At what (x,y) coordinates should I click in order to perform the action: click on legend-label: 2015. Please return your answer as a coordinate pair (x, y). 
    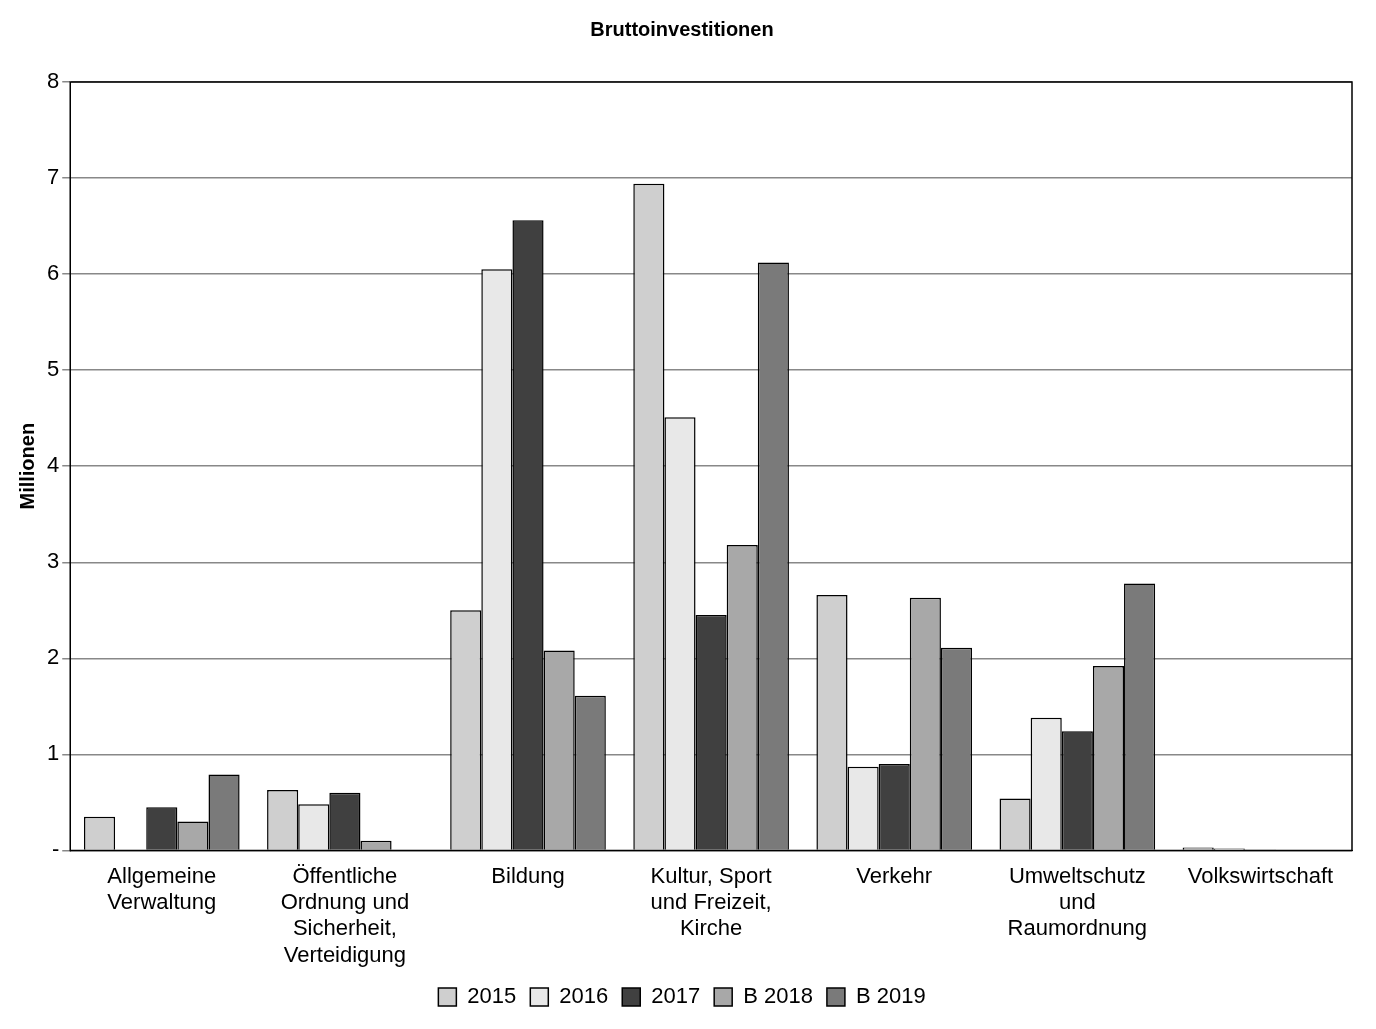
    Looking at the image, I should click on (492, 996).